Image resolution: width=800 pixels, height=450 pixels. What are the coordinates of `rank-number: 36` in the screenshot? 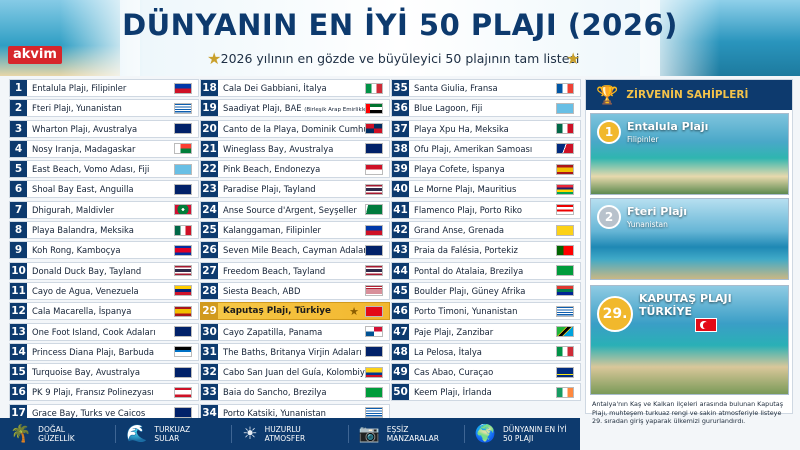 It's located at (400, 108).